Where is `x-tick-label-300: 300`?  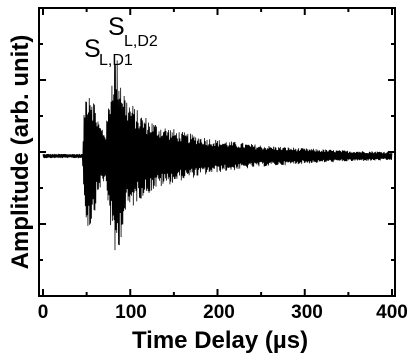 x-tick-label-300: 300 is located at coordinates (307, 312).